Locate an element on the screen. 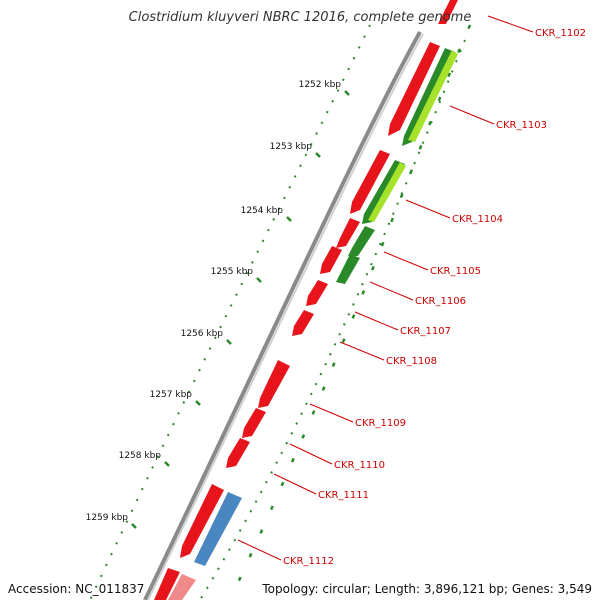 The height and width of the screenshot is (600, 600). gene-label: CKR_1104 is located at coordinates (477, 219).